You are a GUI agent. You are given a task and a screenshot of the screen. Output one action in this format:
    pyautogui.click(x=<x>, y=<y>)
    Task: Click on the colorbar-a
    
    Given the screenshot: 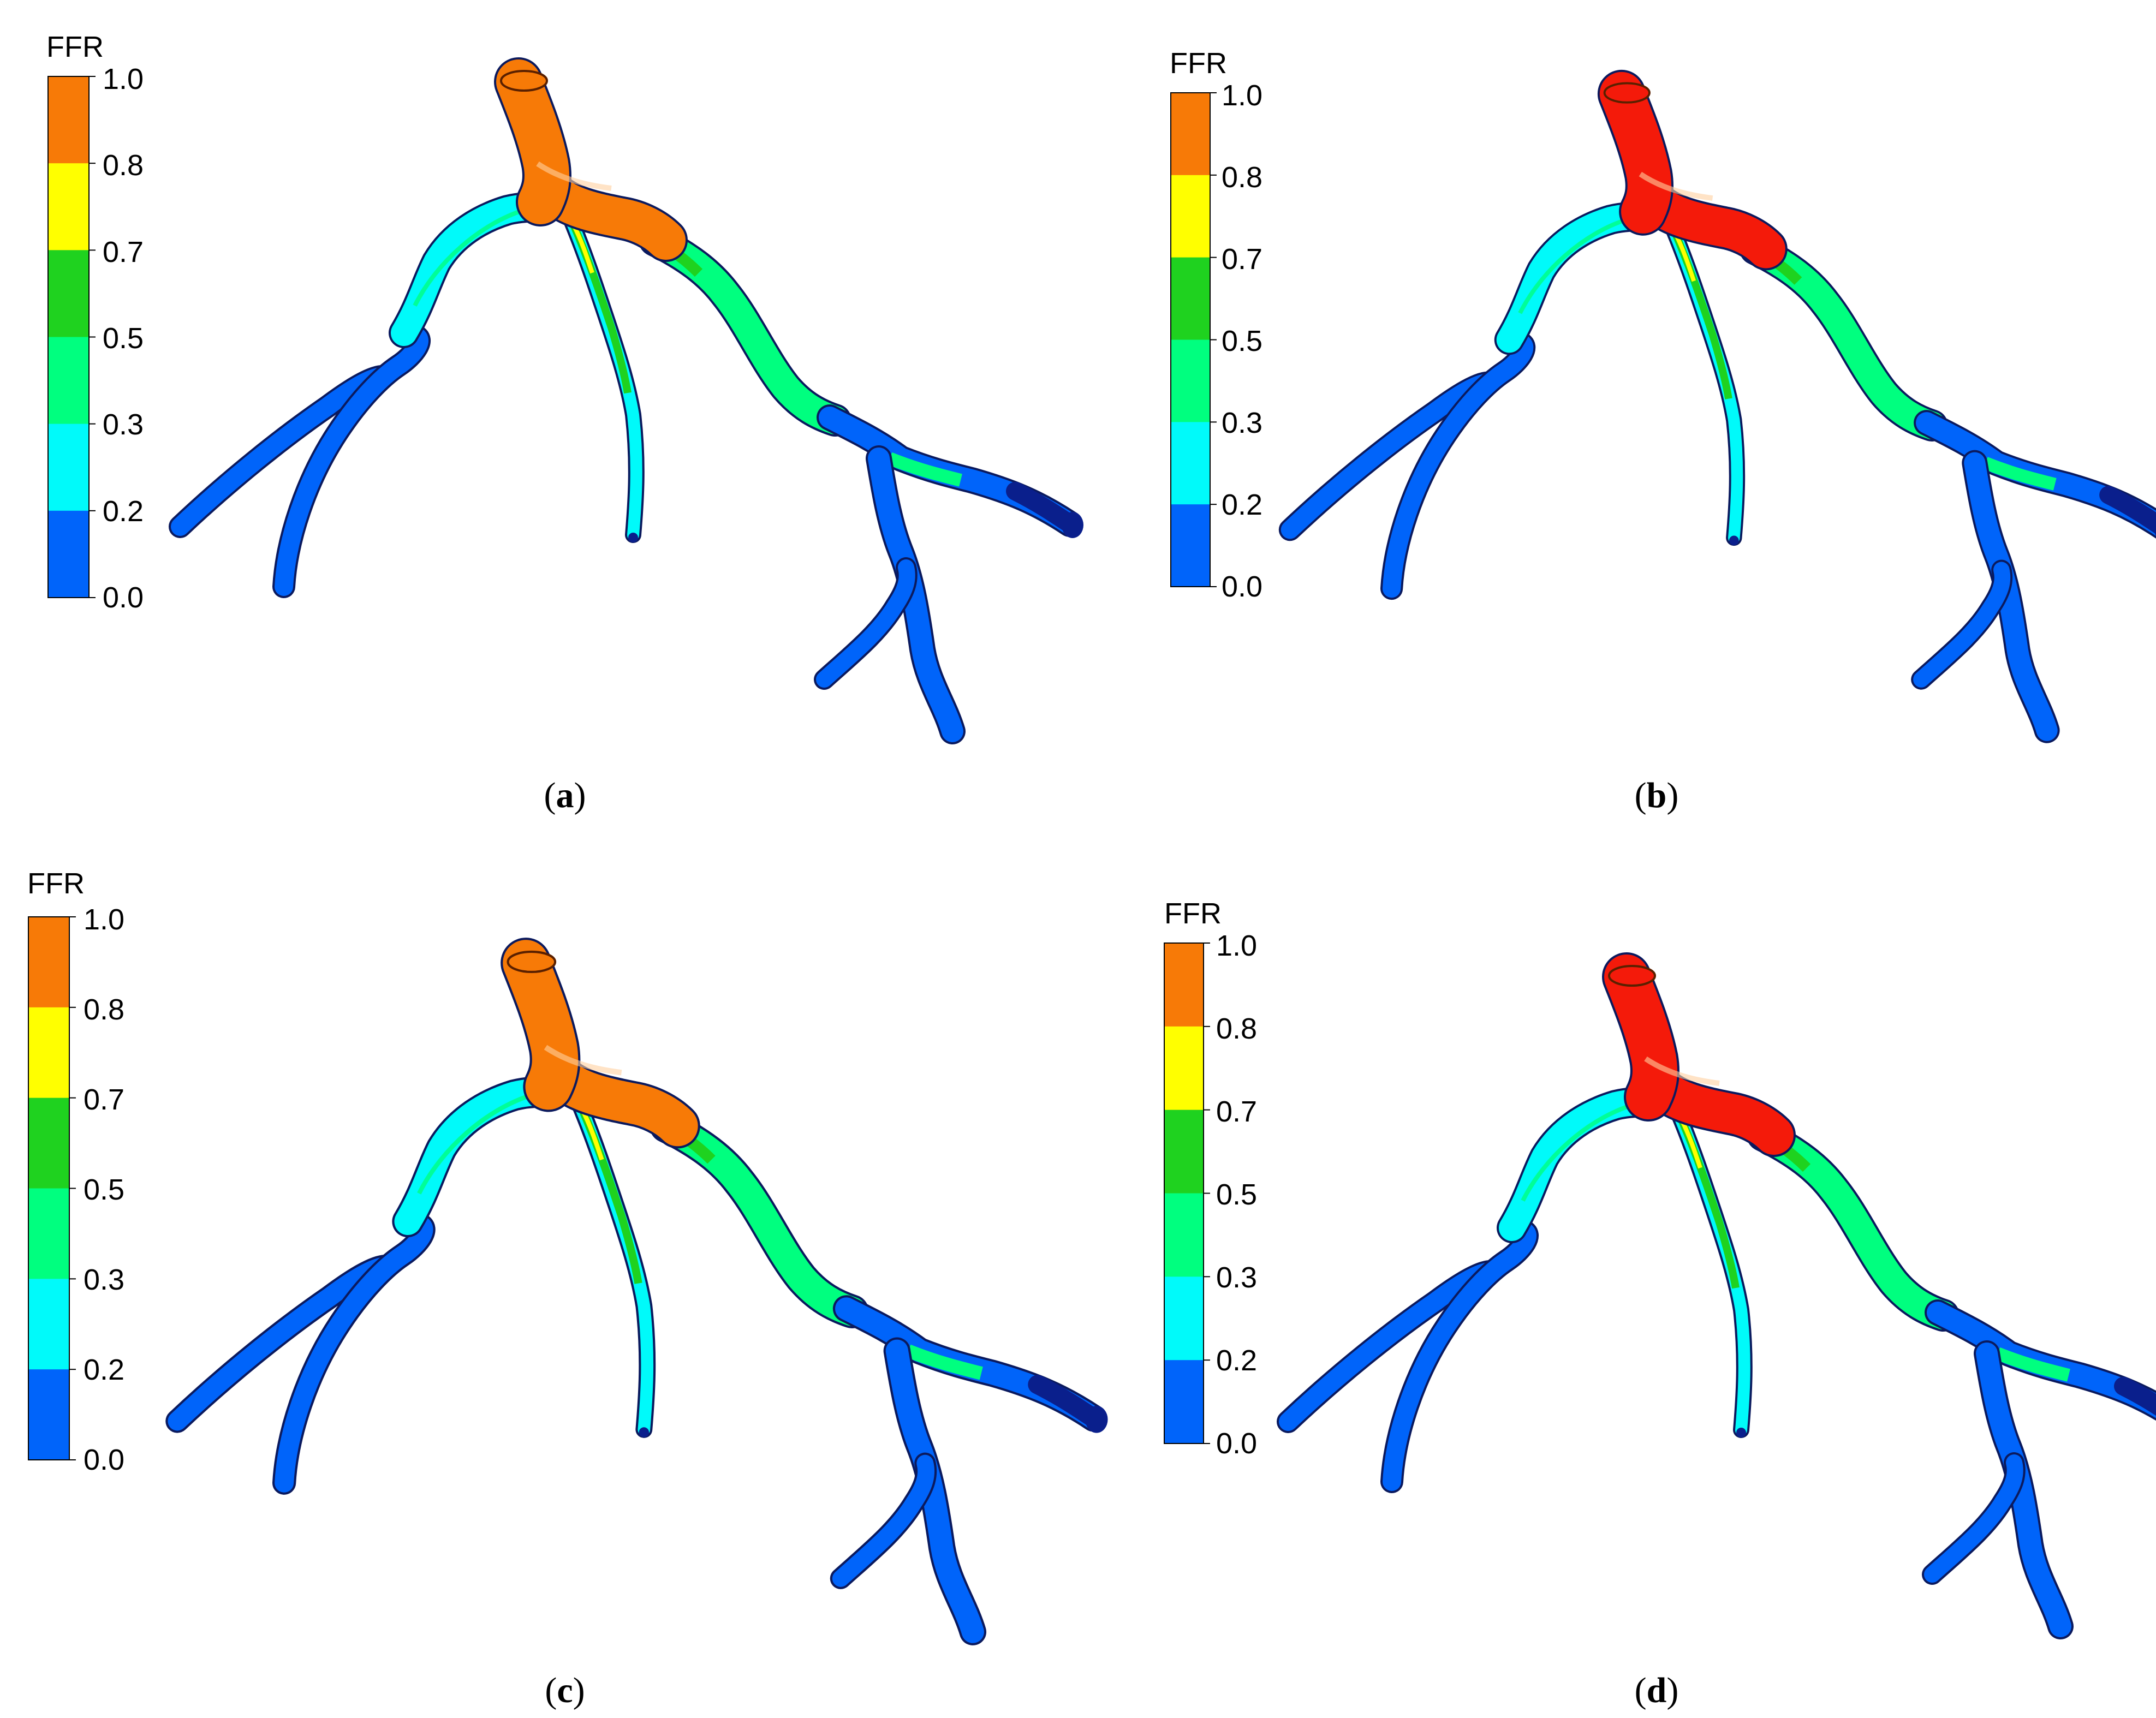 What is the action you would take?
    pyautogui.click(x=71, y=337)
    